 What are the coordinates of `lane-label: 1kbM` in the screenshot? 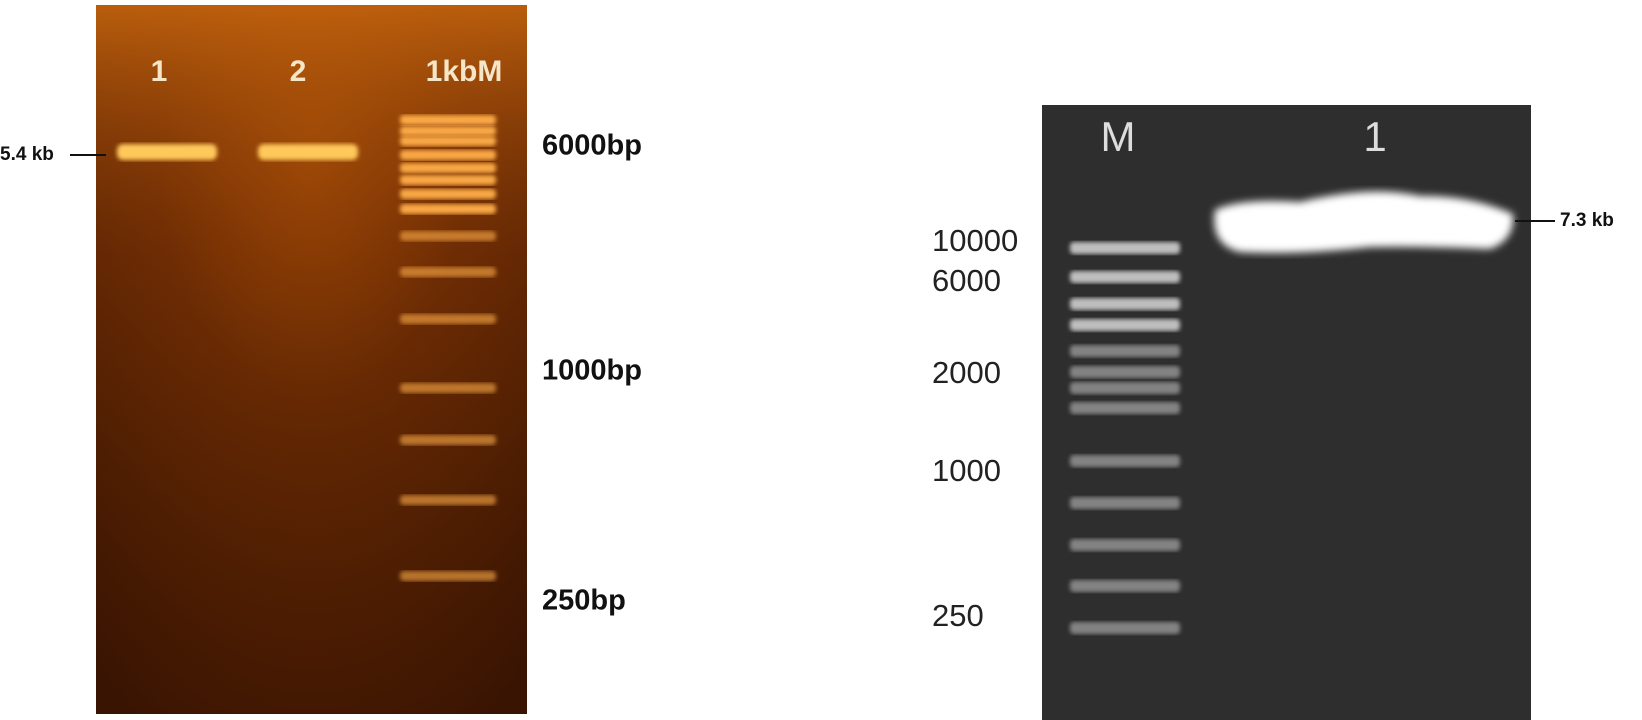 It's located at (464, 71).